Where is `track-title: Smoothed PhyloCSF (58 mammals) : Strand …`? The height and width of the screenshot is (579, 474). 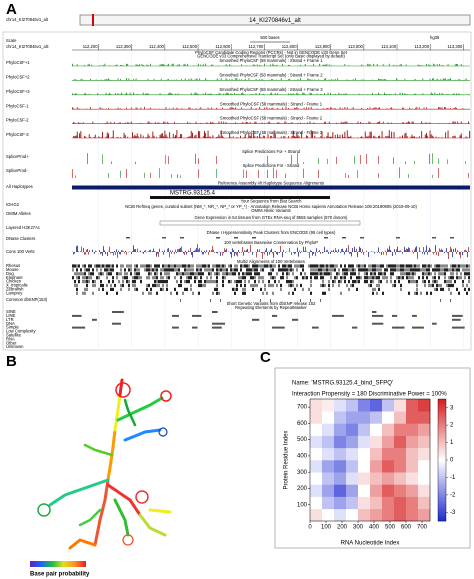 track-title: Smoothed PhyloCSF (58 mammals) : Strand … is located at coordinates (271, 132).